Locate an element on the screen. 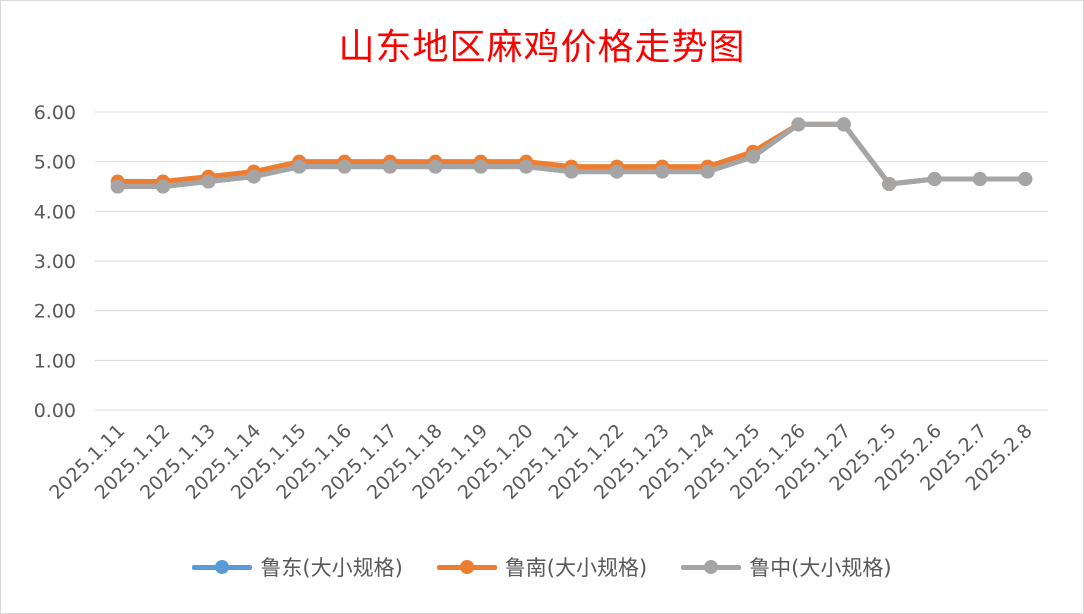 This screenshot has height=614, width=1084. y-tick-label: 1.00 is located at coordinates (55, 361).